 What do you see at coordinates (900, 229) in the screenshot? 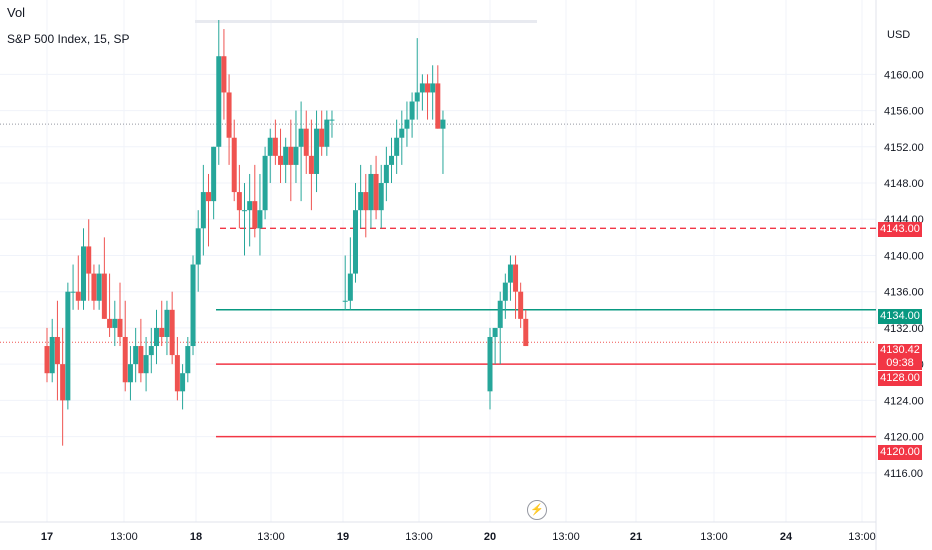
I see `level-label-4143: 4143.00` at bounding box center [900, 229].